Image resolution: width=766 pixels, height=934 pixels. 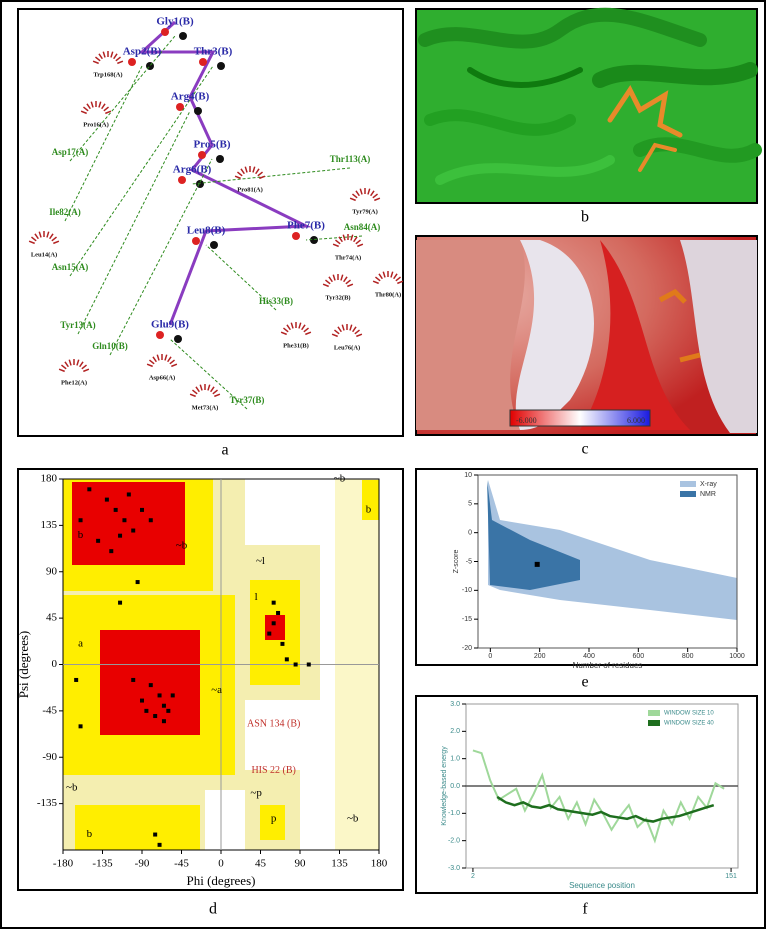 What do you see at coordinates (586, 794) in the screenshot?
I see `panel-frame` at bounding box center [586, 794].